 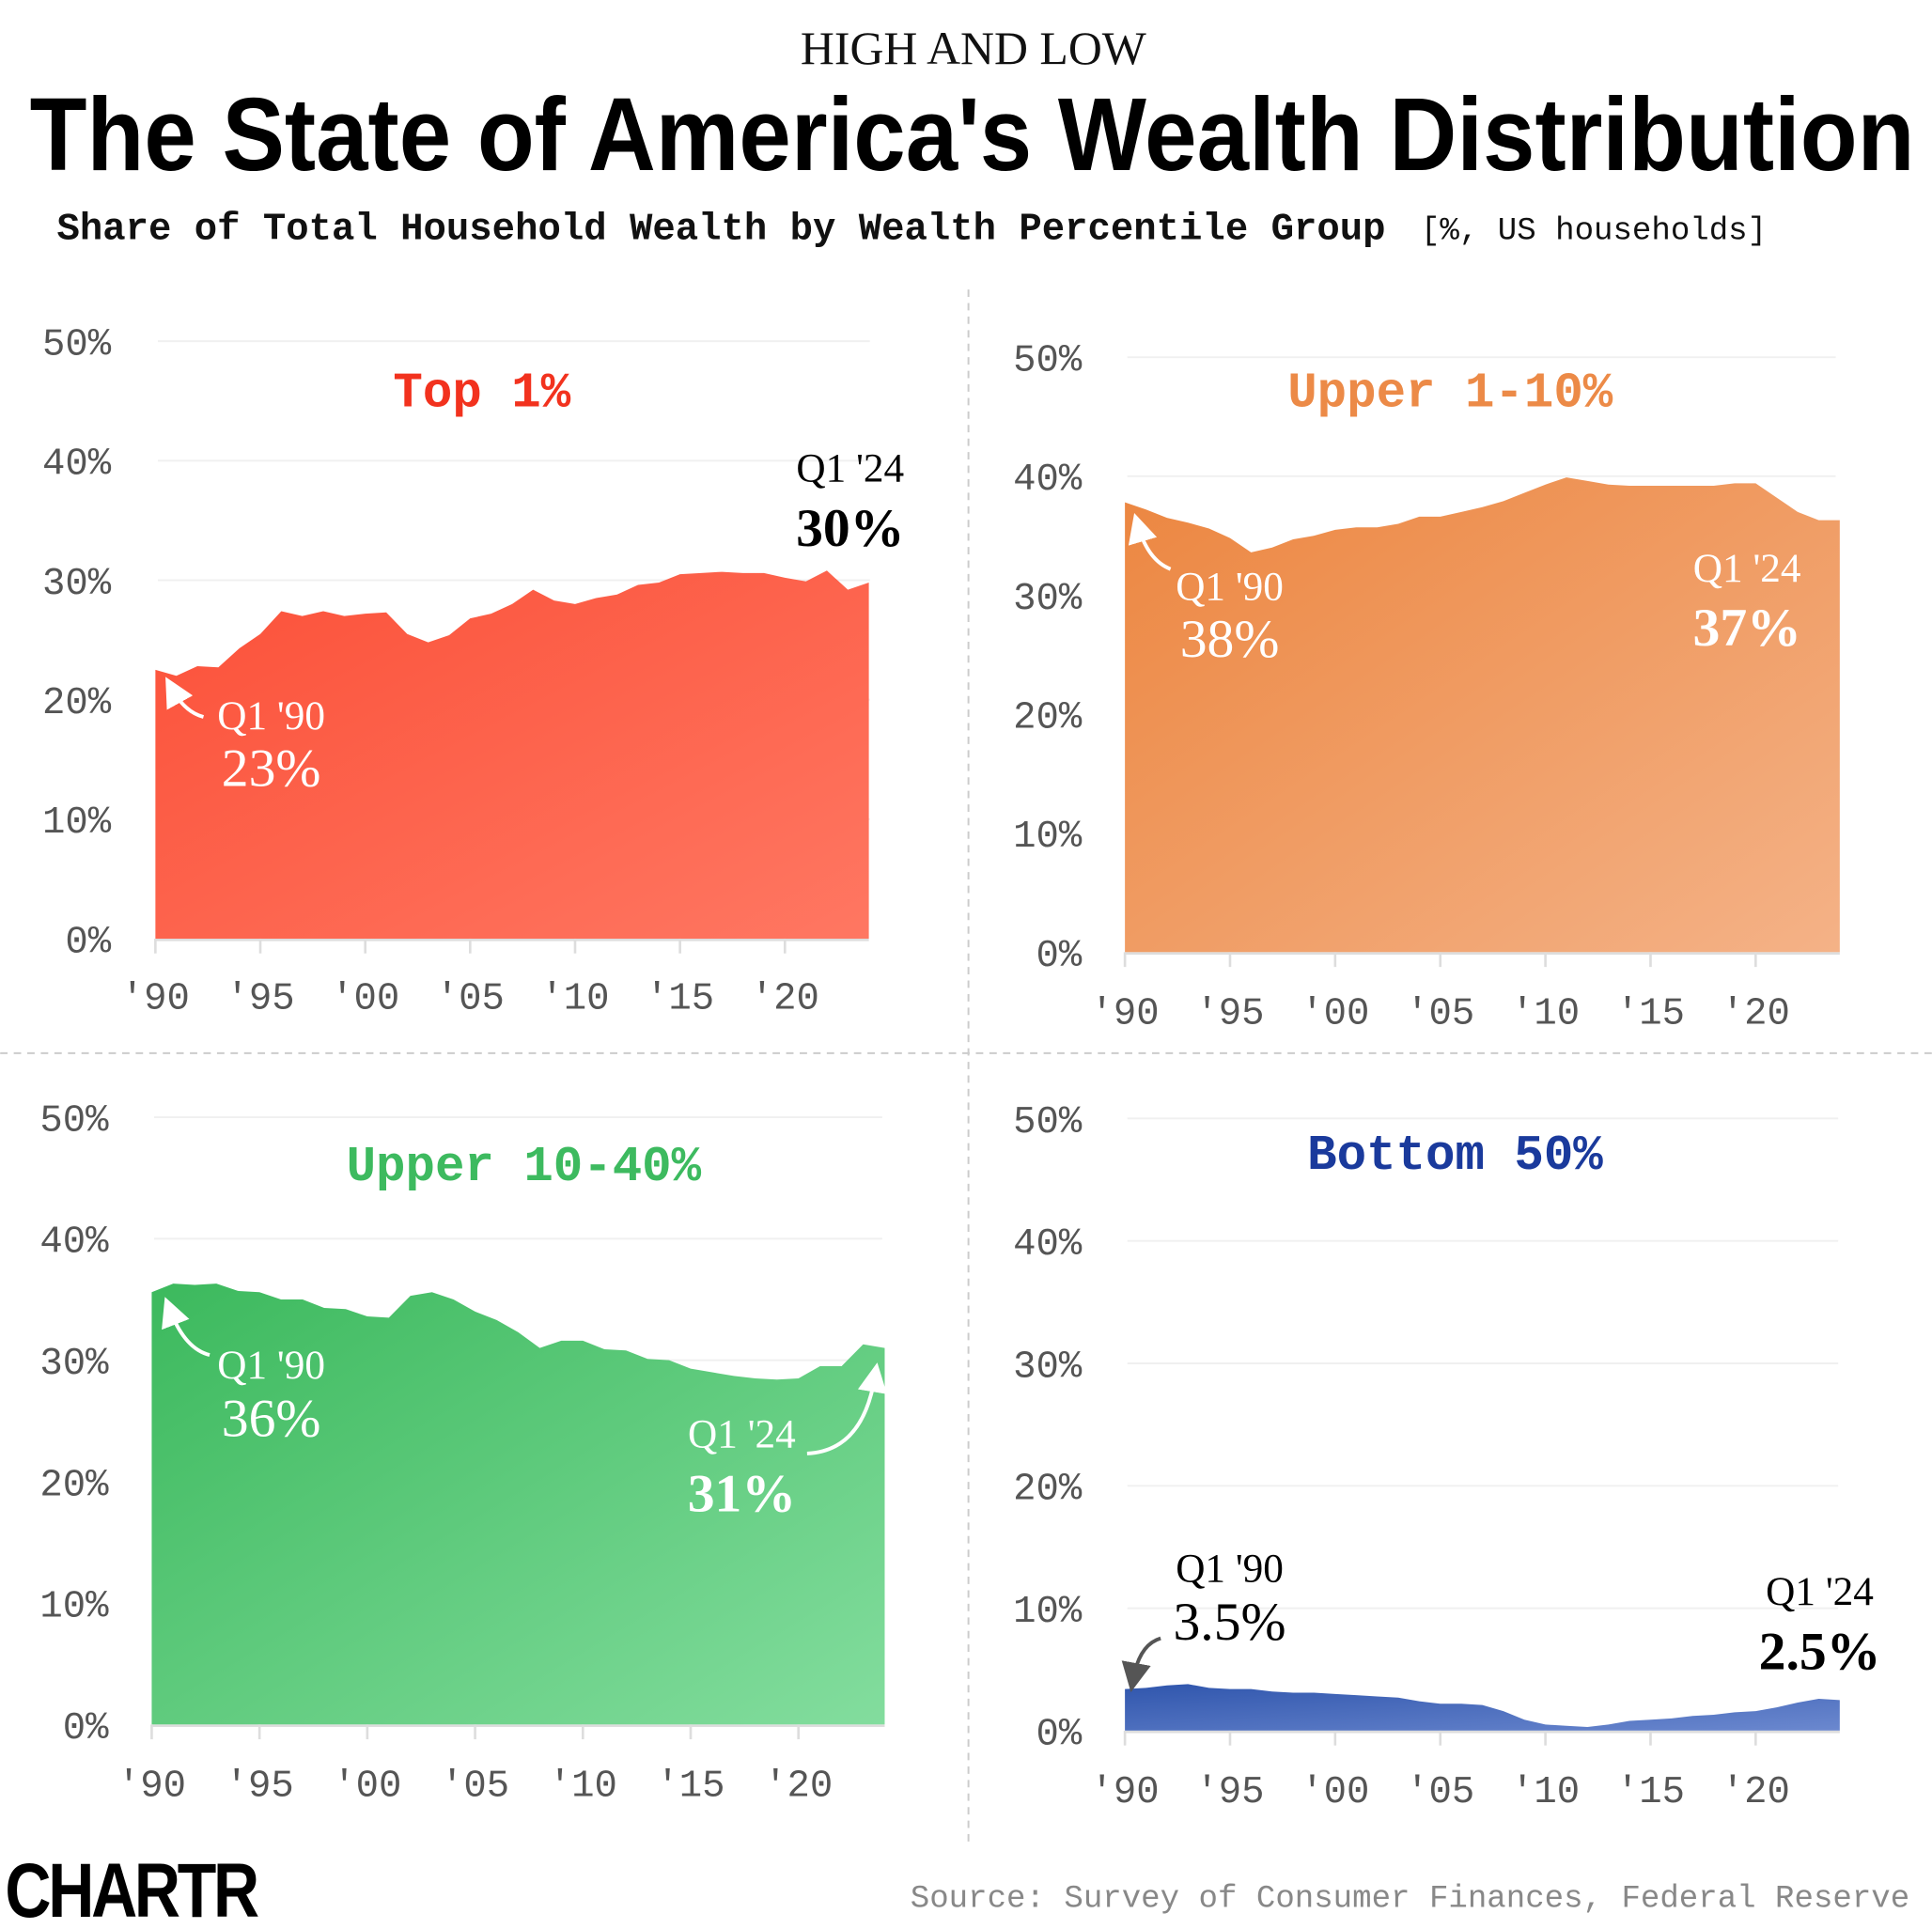 What do you see at coordinates (481, 394) in the screenshot?
I see `panel-title: Top 1%` at bounding box center [481, 394].